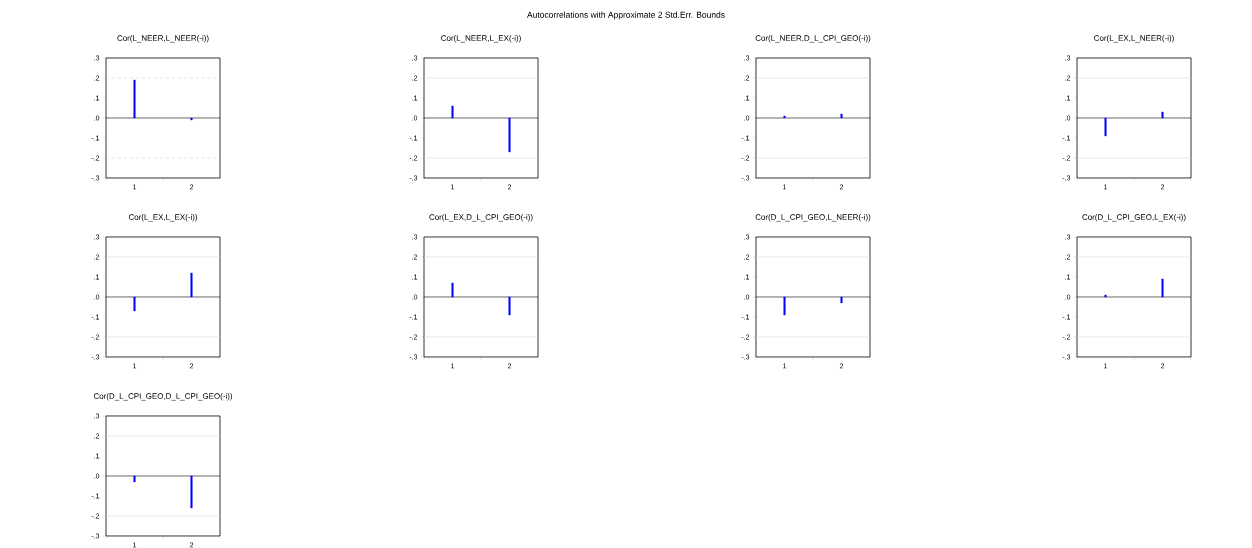  What do you see at coordinates (626, 15) in the screenshot?
I see `text: Autocorrelations with Approximate 2 Std.Err. Bounds` at bounding box center [626, 15].